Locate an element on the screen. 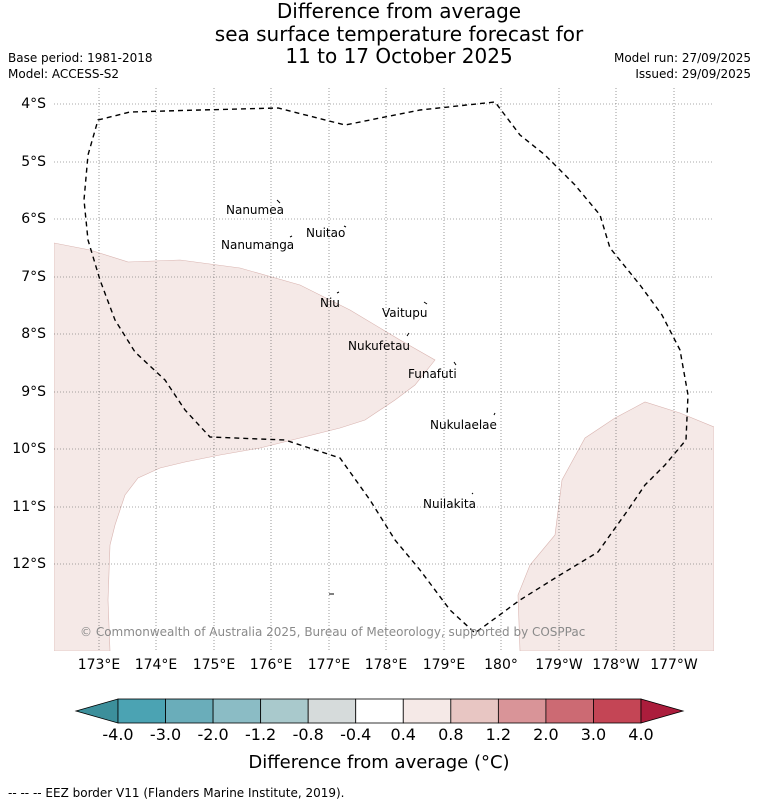 Image resolution: width=758 pixels, height=804 pixels. base-period: Base period: 1981-2018 is located at coordinates (80, 58).